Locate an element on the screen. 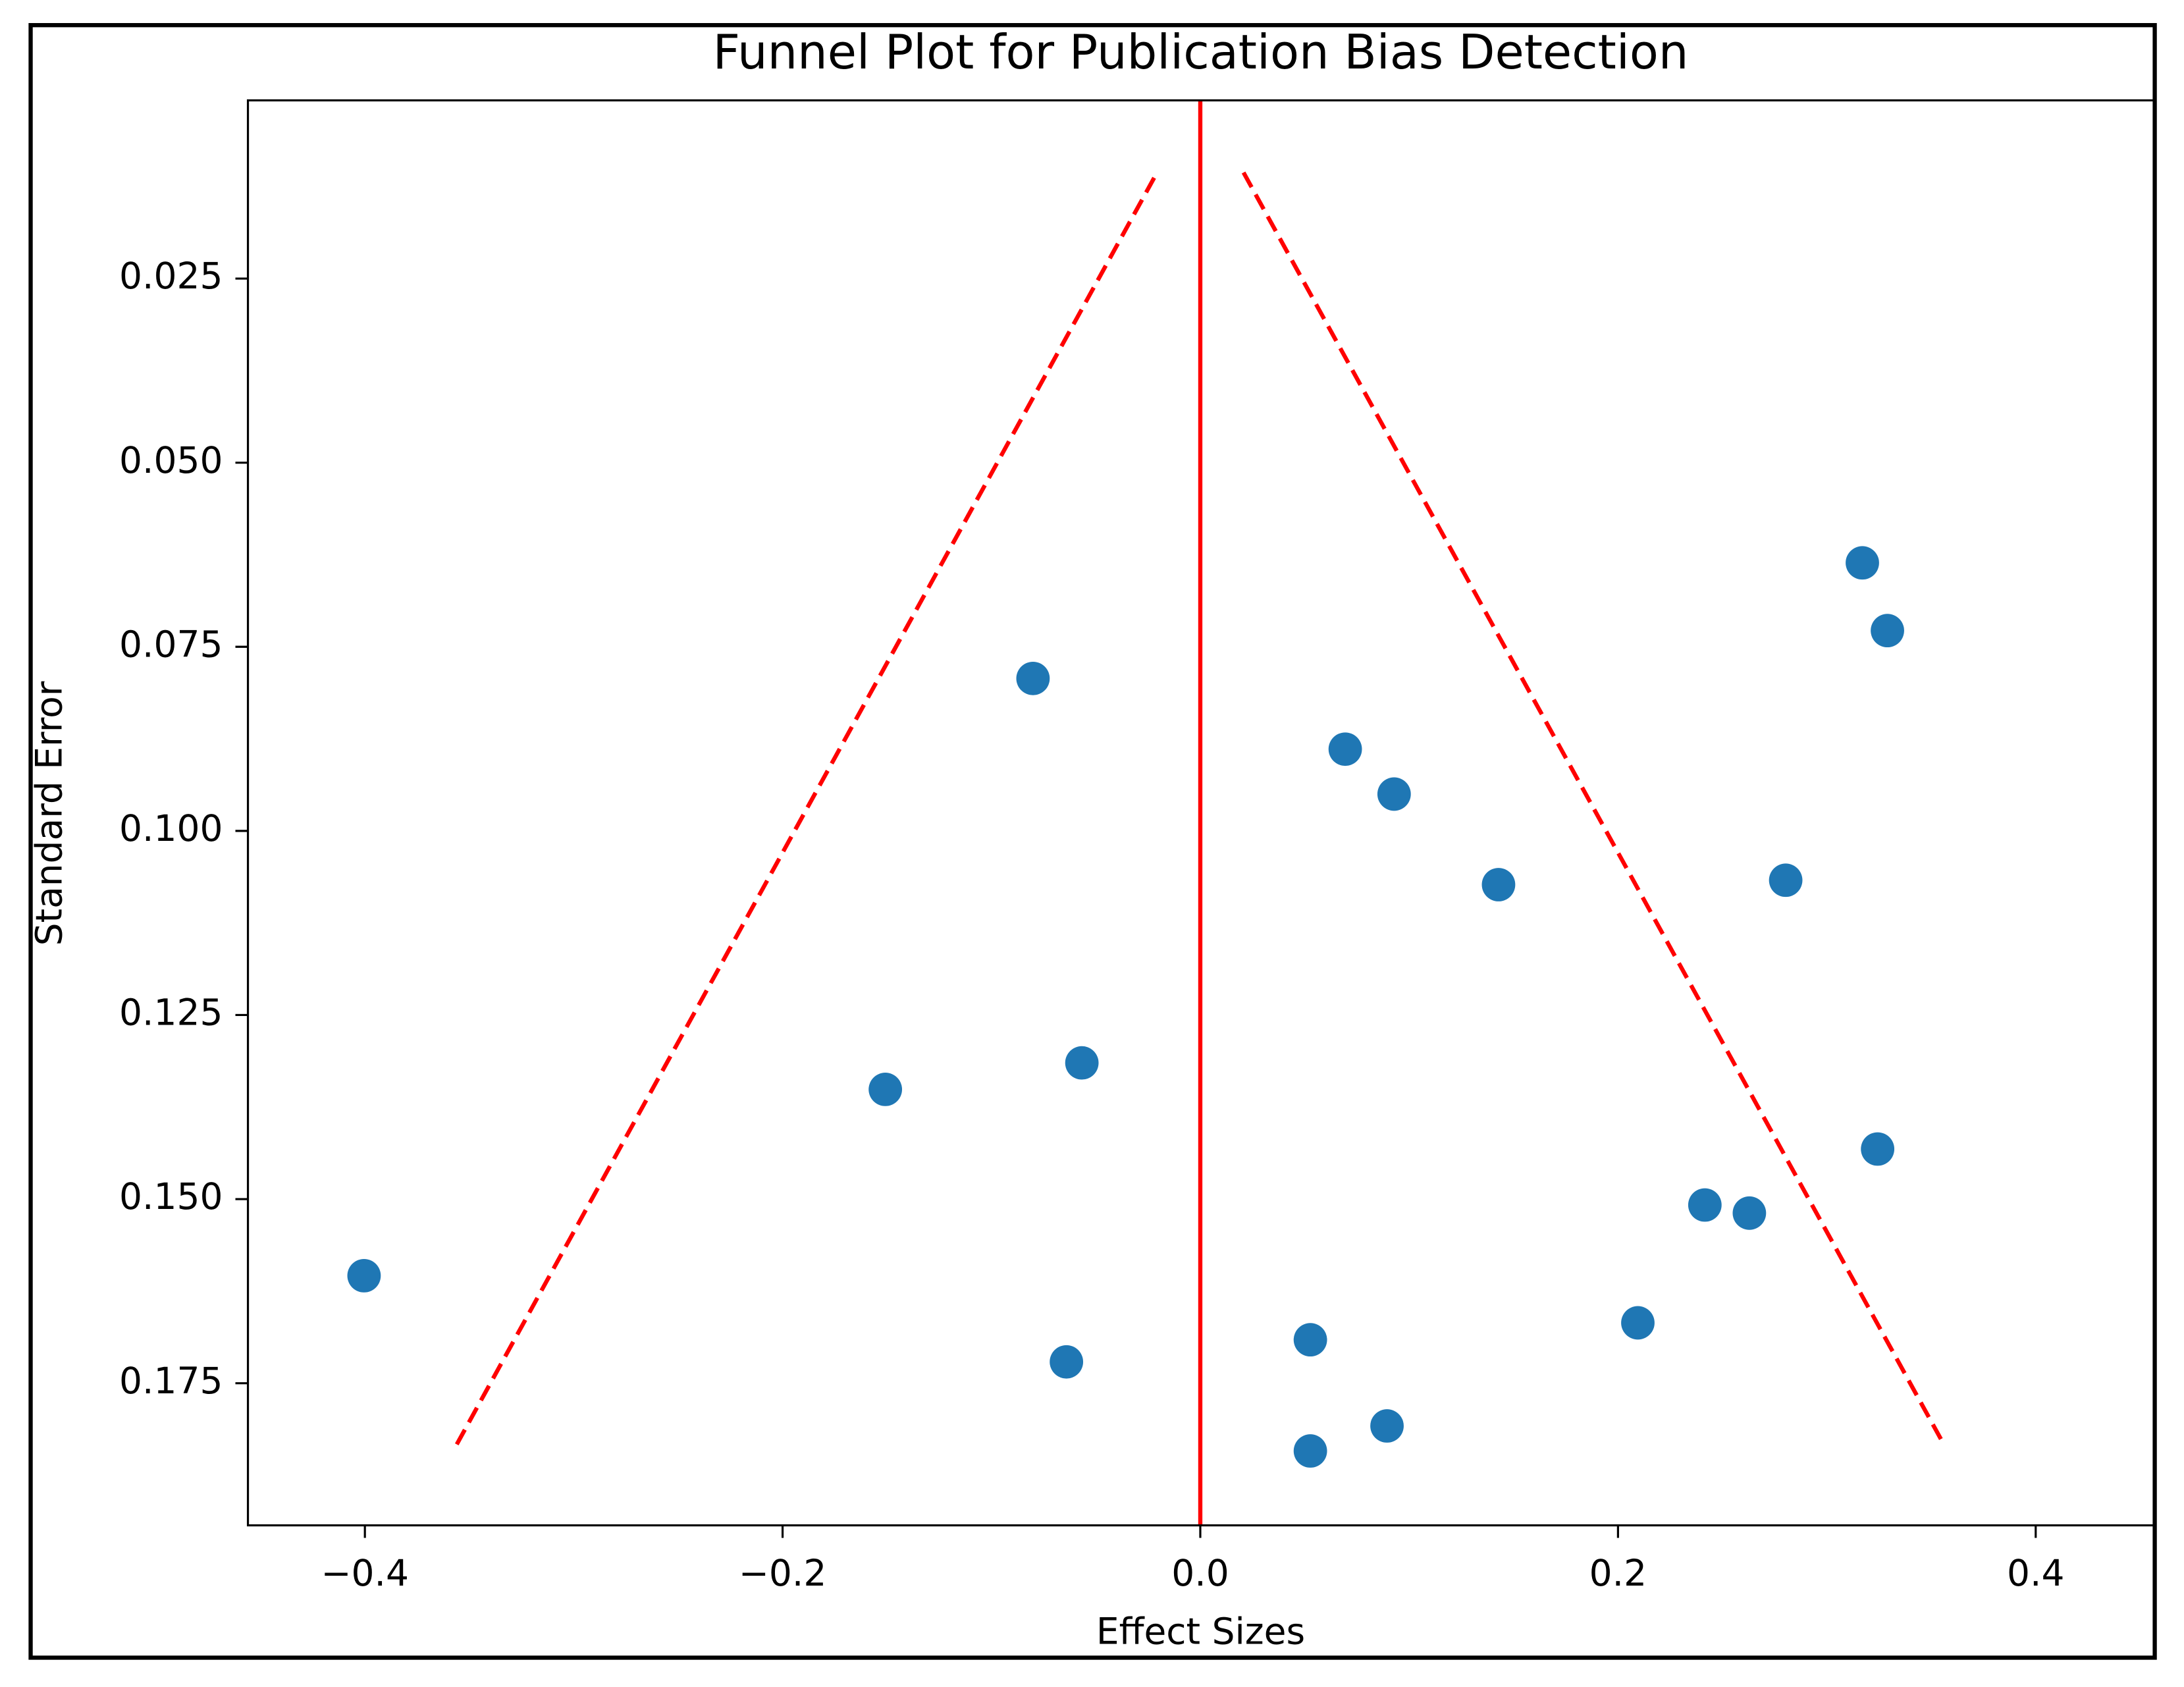 Image resolution: width=2184 pixels, height=1687 pixels. x-tick-label: −0.4 is located at coordinates (365, 1573).